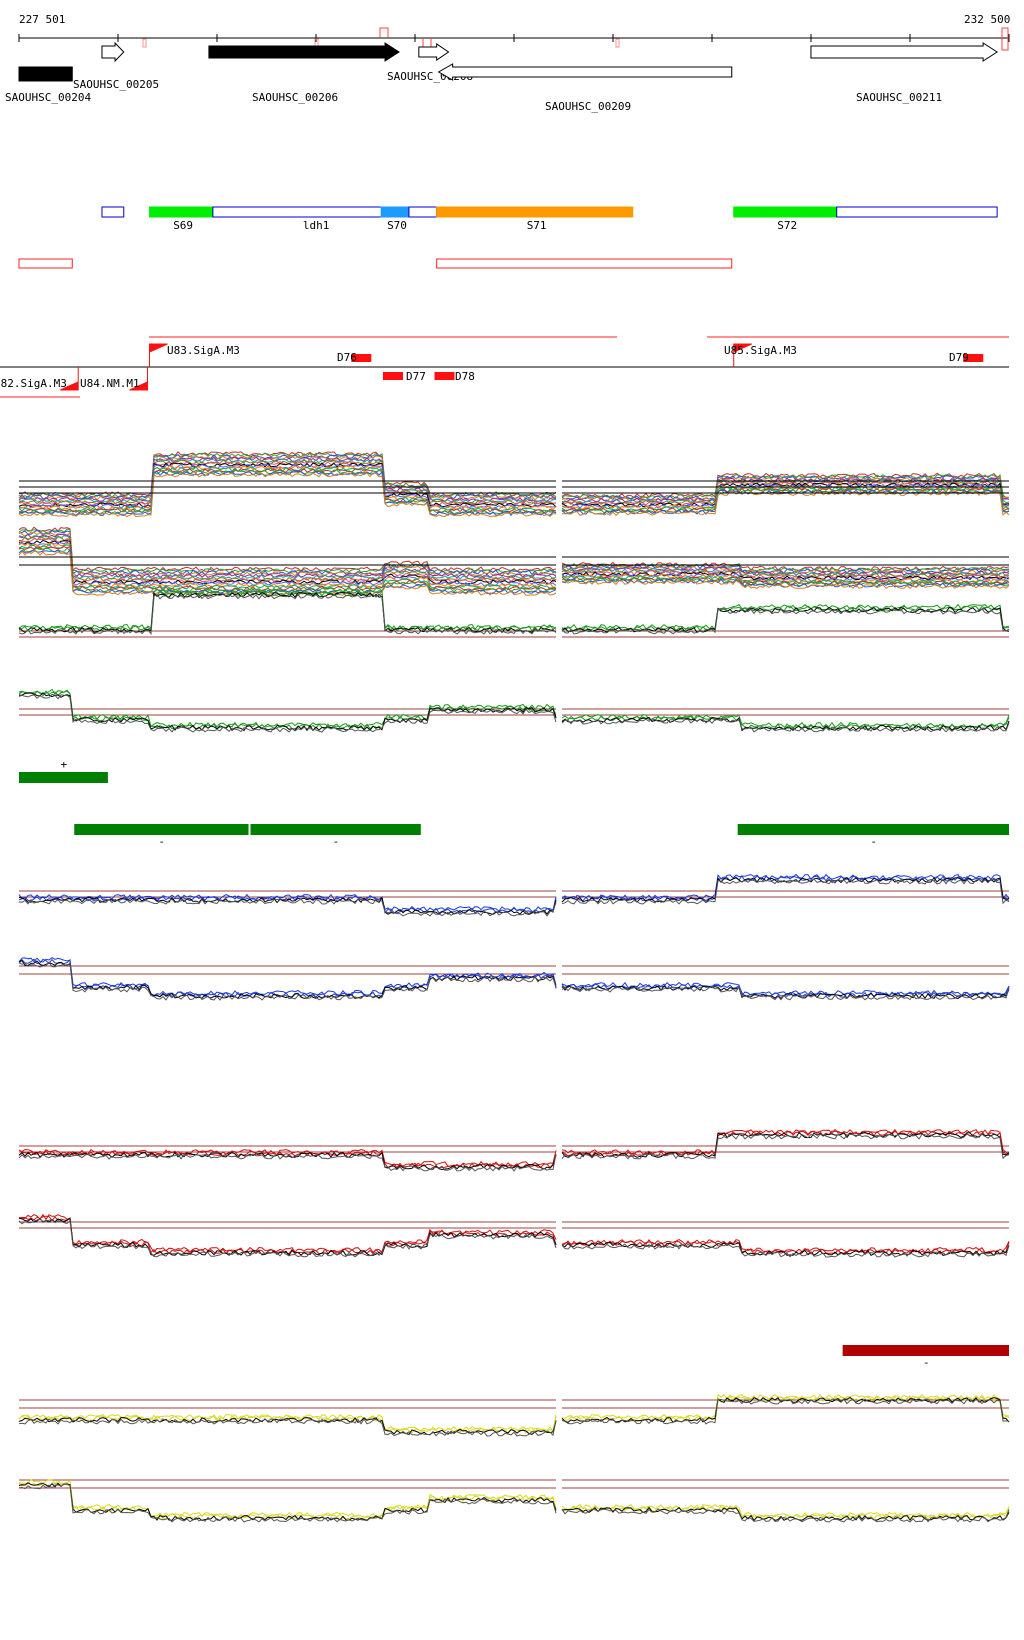 Image resolution: width=1024 pixels, height=1640 pixels. Describe the element at coordinates (987, 19) in the screenshot. I see `ruler-end-label: 232 500` at that location.